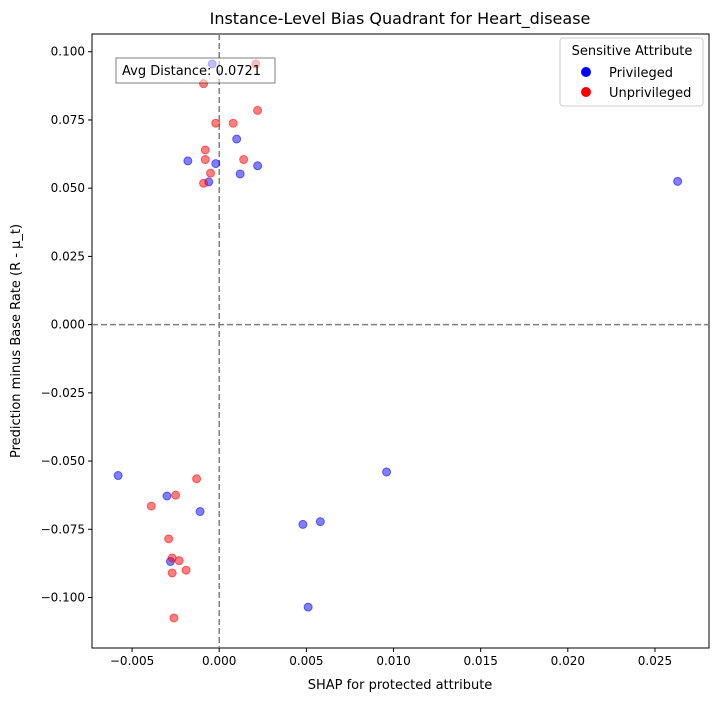  What do you see at coordinates (16, 341) in the screenshot?
I see `y-axis-label: Prediction minus Base Rate (R - μ_t)` at bounding box center [16, 341].